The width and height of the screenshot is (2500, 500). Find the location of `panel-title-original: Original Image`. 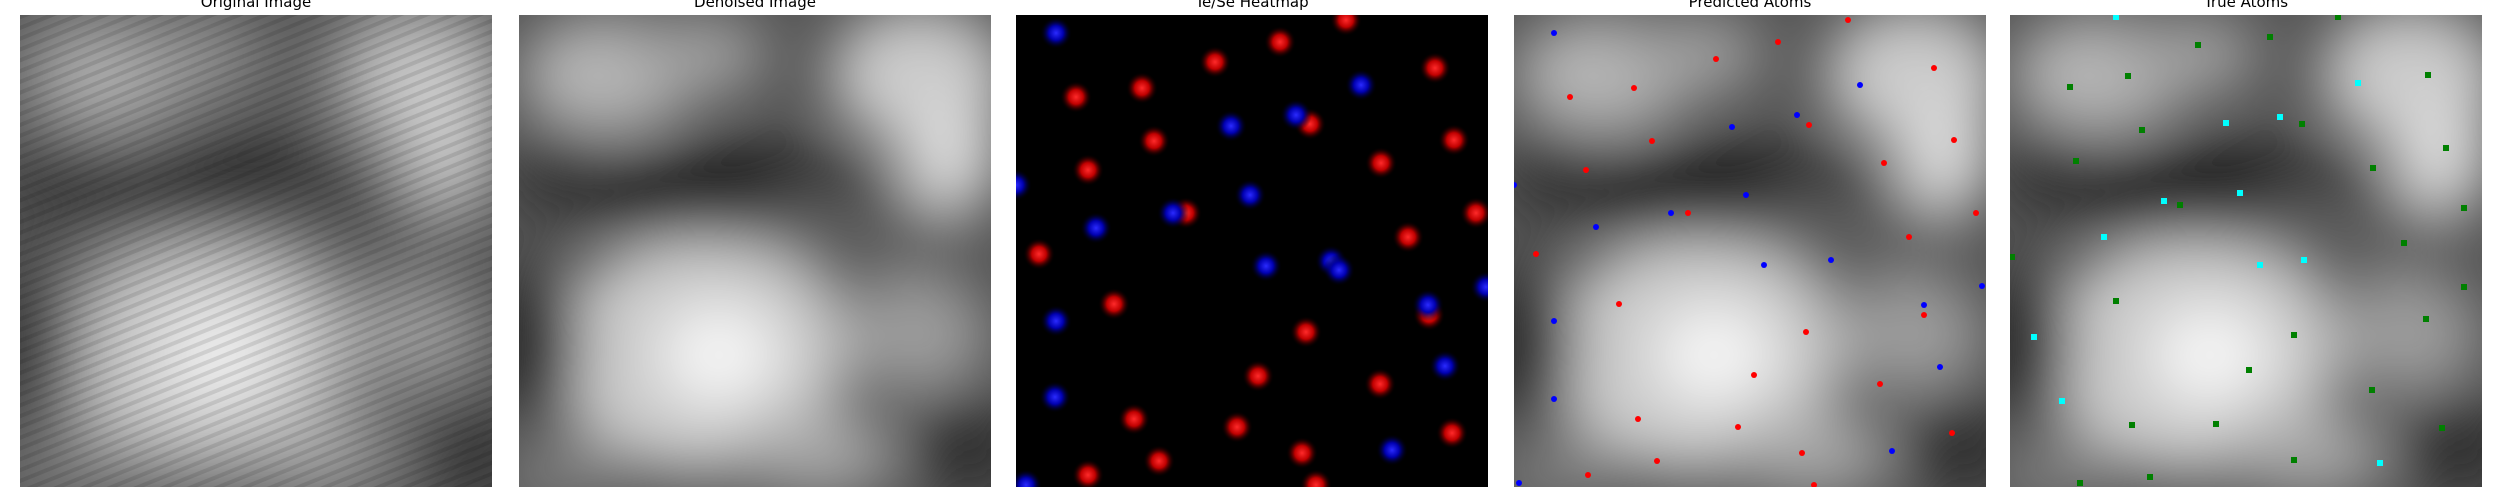

panel-title-original: Original Image is located at coordinates (256, 5).